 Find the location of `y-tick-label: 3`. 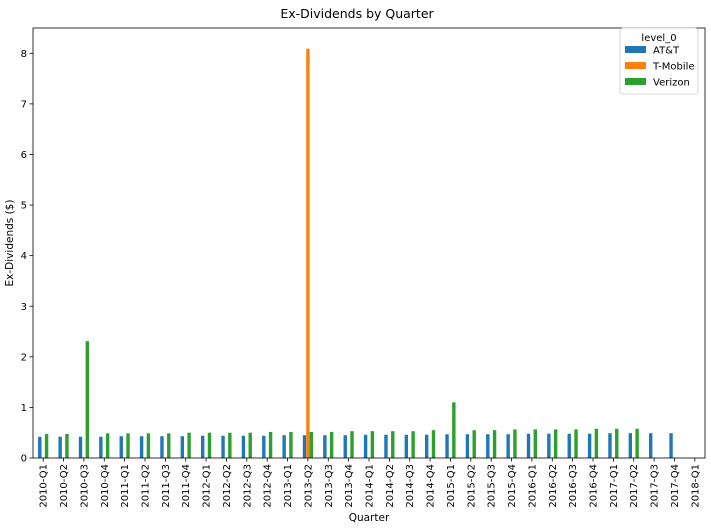

y-tick-label: 3 is located at coordinates (24, 307).